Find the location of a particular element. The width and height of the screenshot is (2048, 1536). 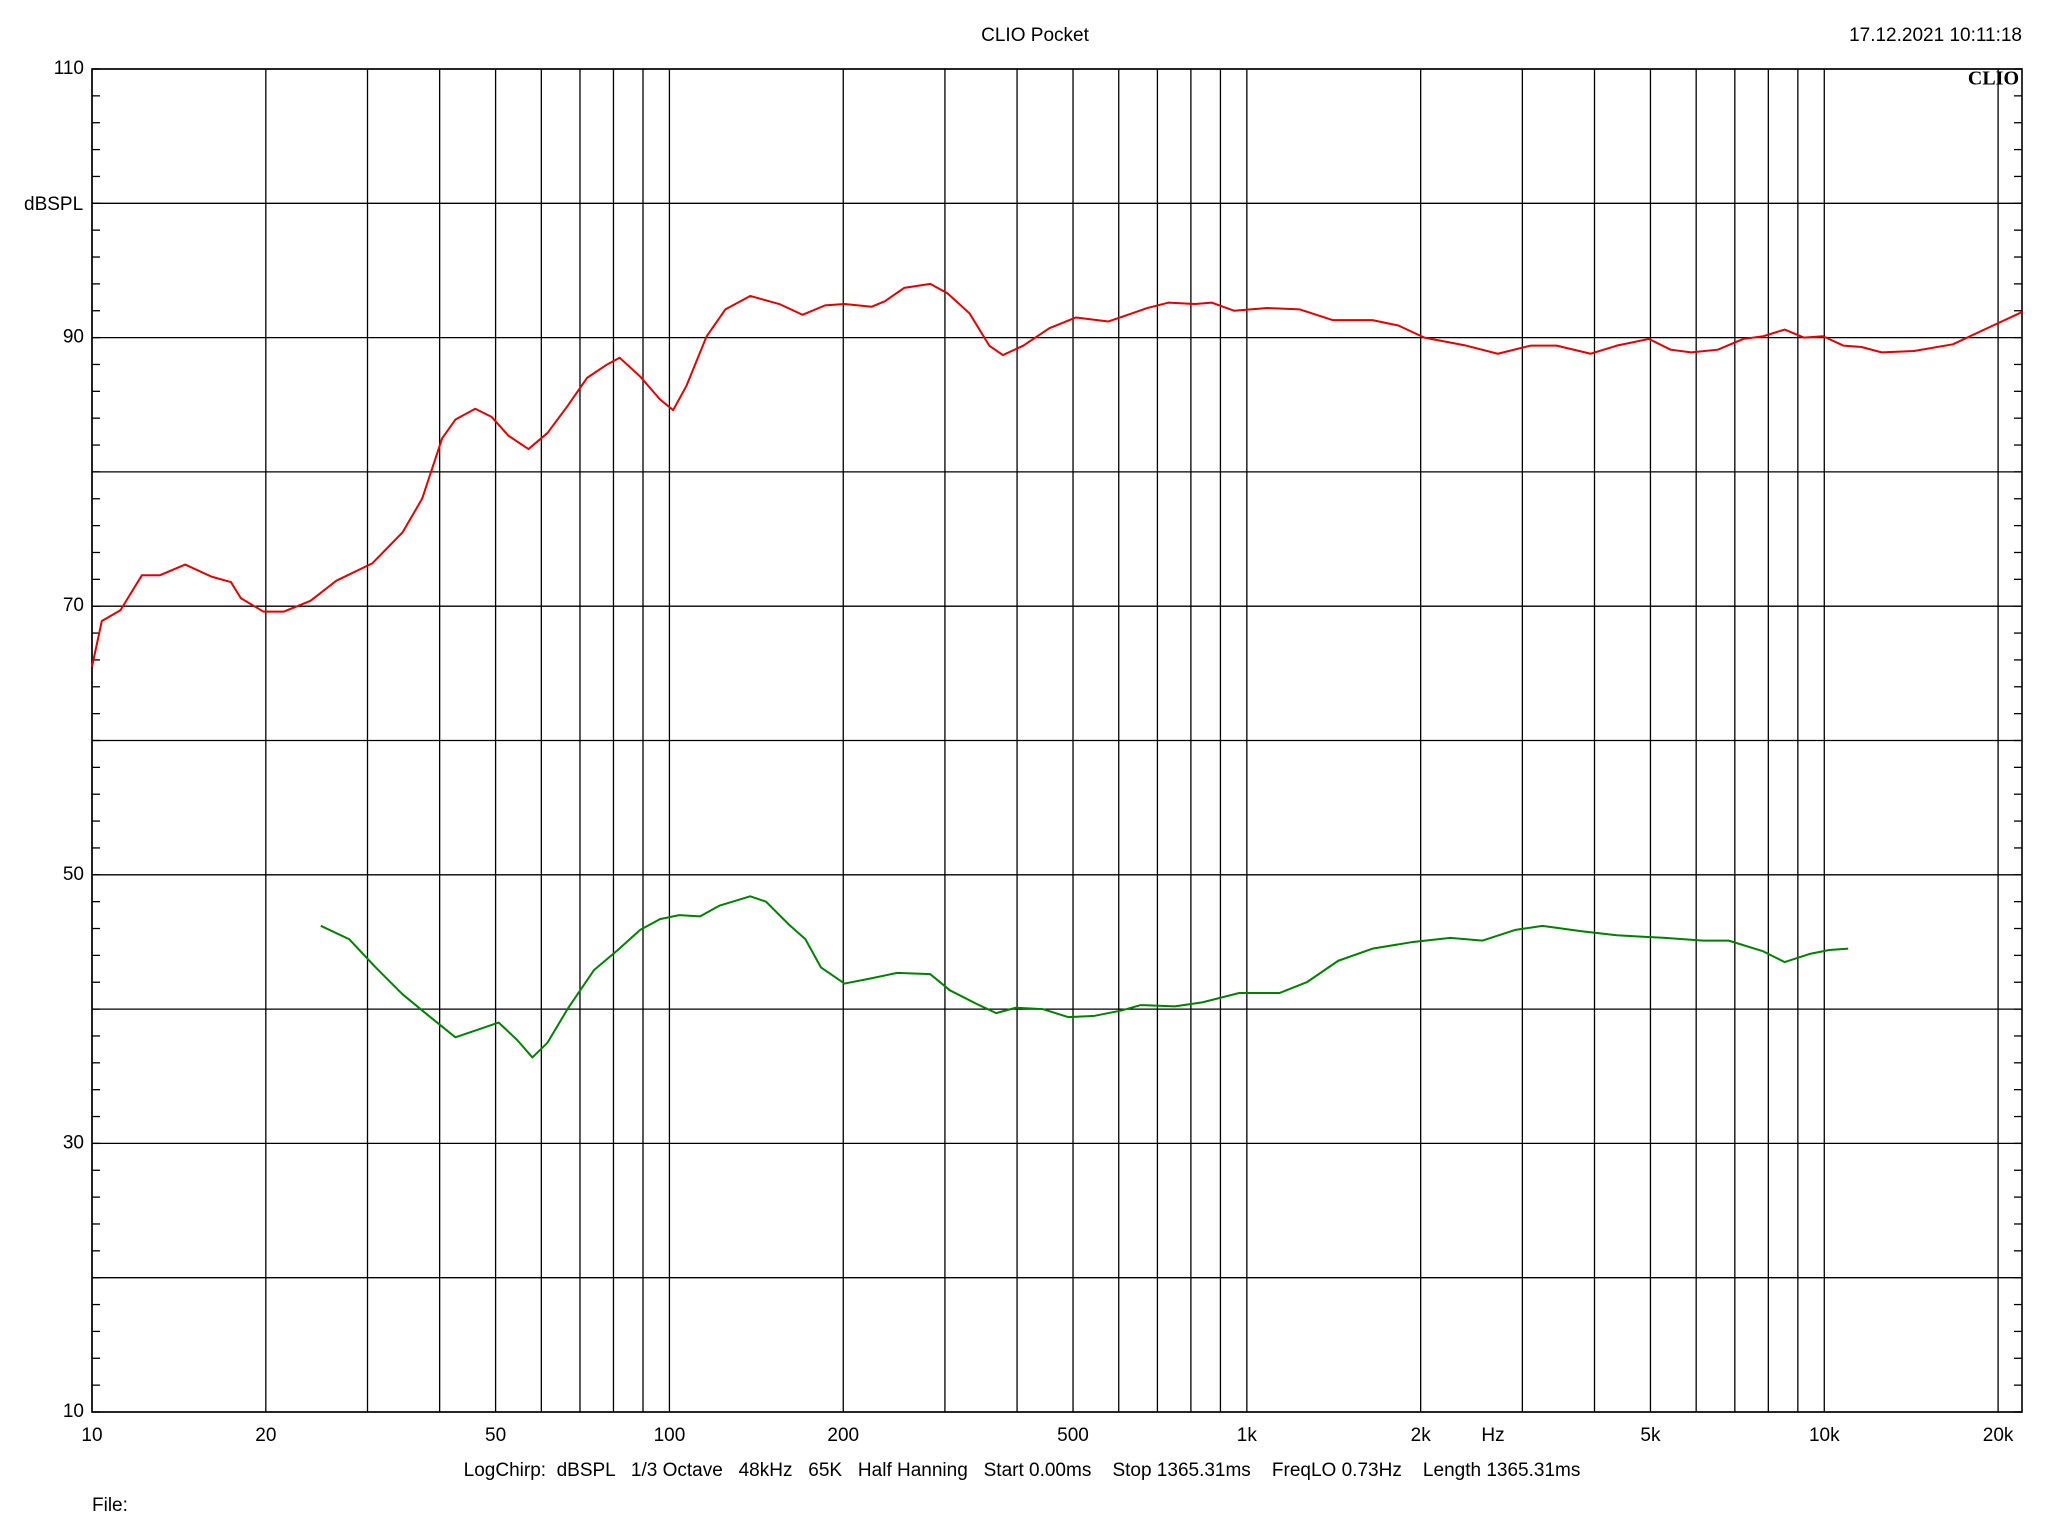

x-tick-label: 100 is located at coordinates (670, 1435).